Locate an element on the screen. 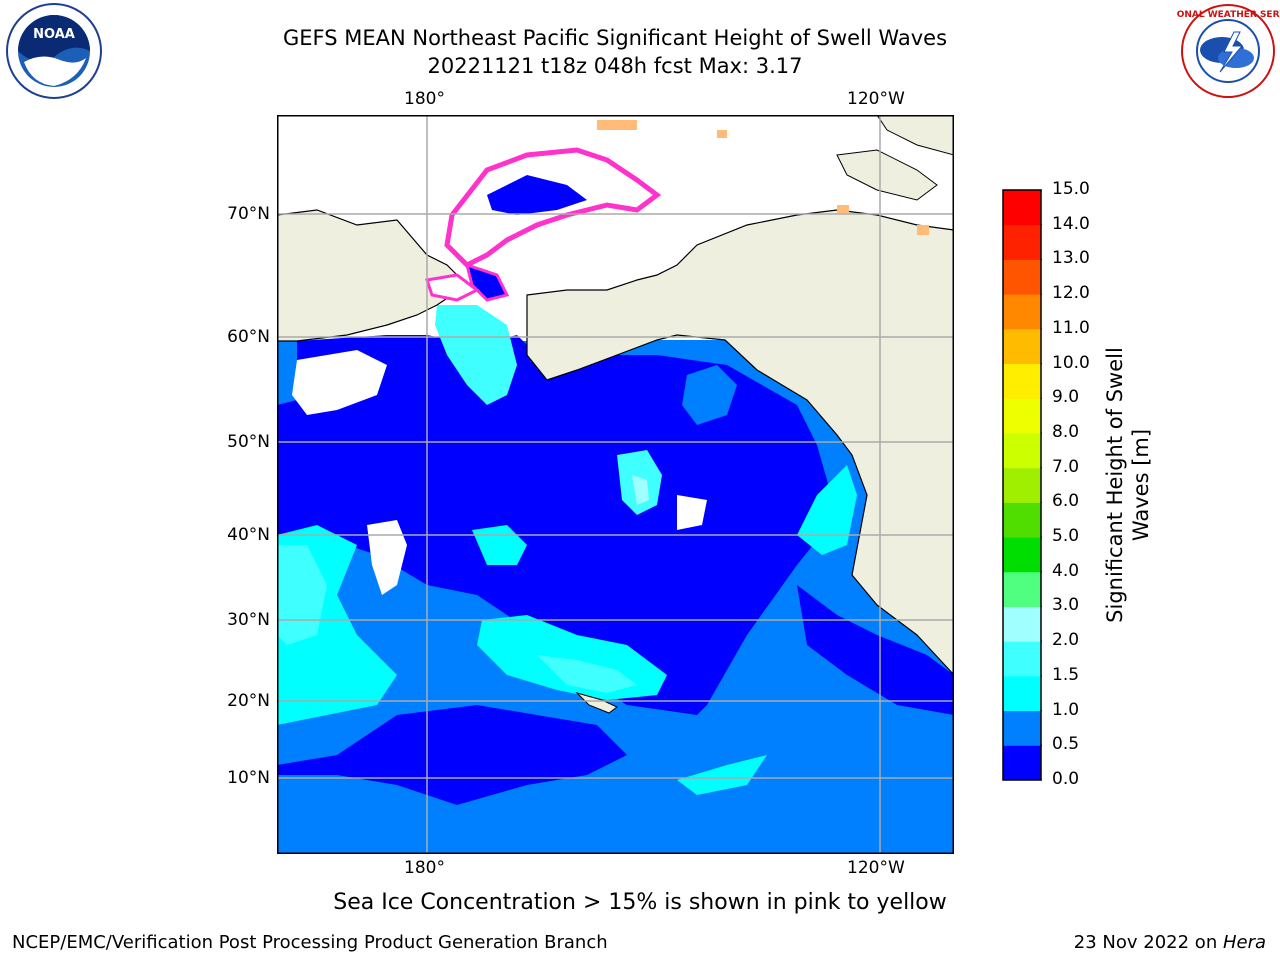 The height and width of the screenshot is (960, 1280). colorbar-title-line1: Significant Height of Swell is located at coordinates (1115, 485).